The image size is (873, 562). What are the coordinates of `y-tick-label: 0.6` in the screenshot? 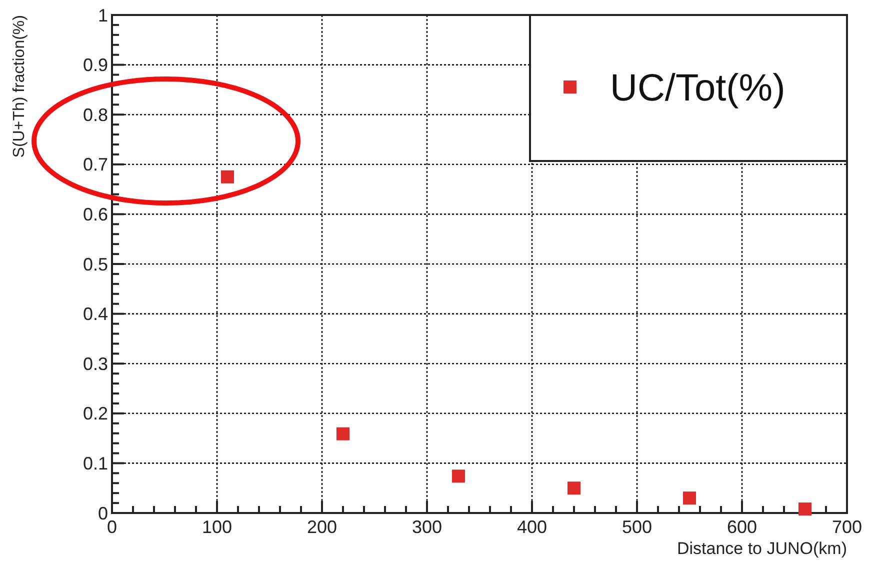 It's located at (95, 214).